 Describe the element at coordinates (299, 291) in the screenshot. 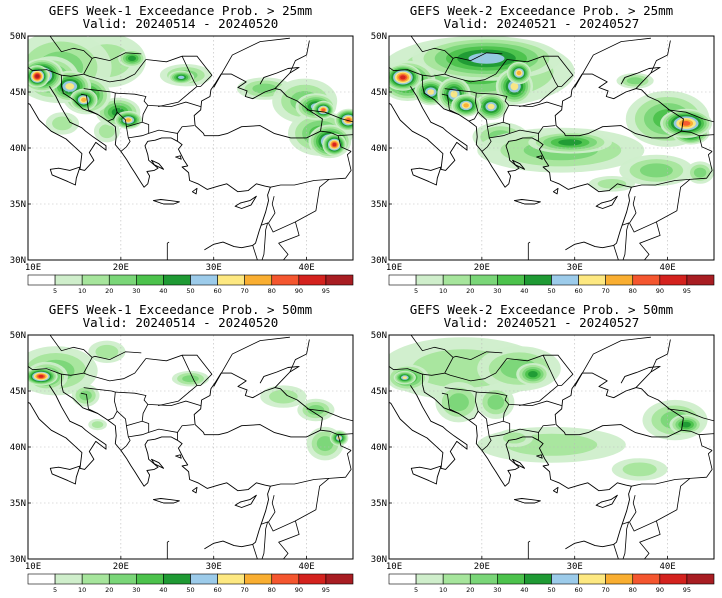

I see `colorbar-label: 90` at that location.